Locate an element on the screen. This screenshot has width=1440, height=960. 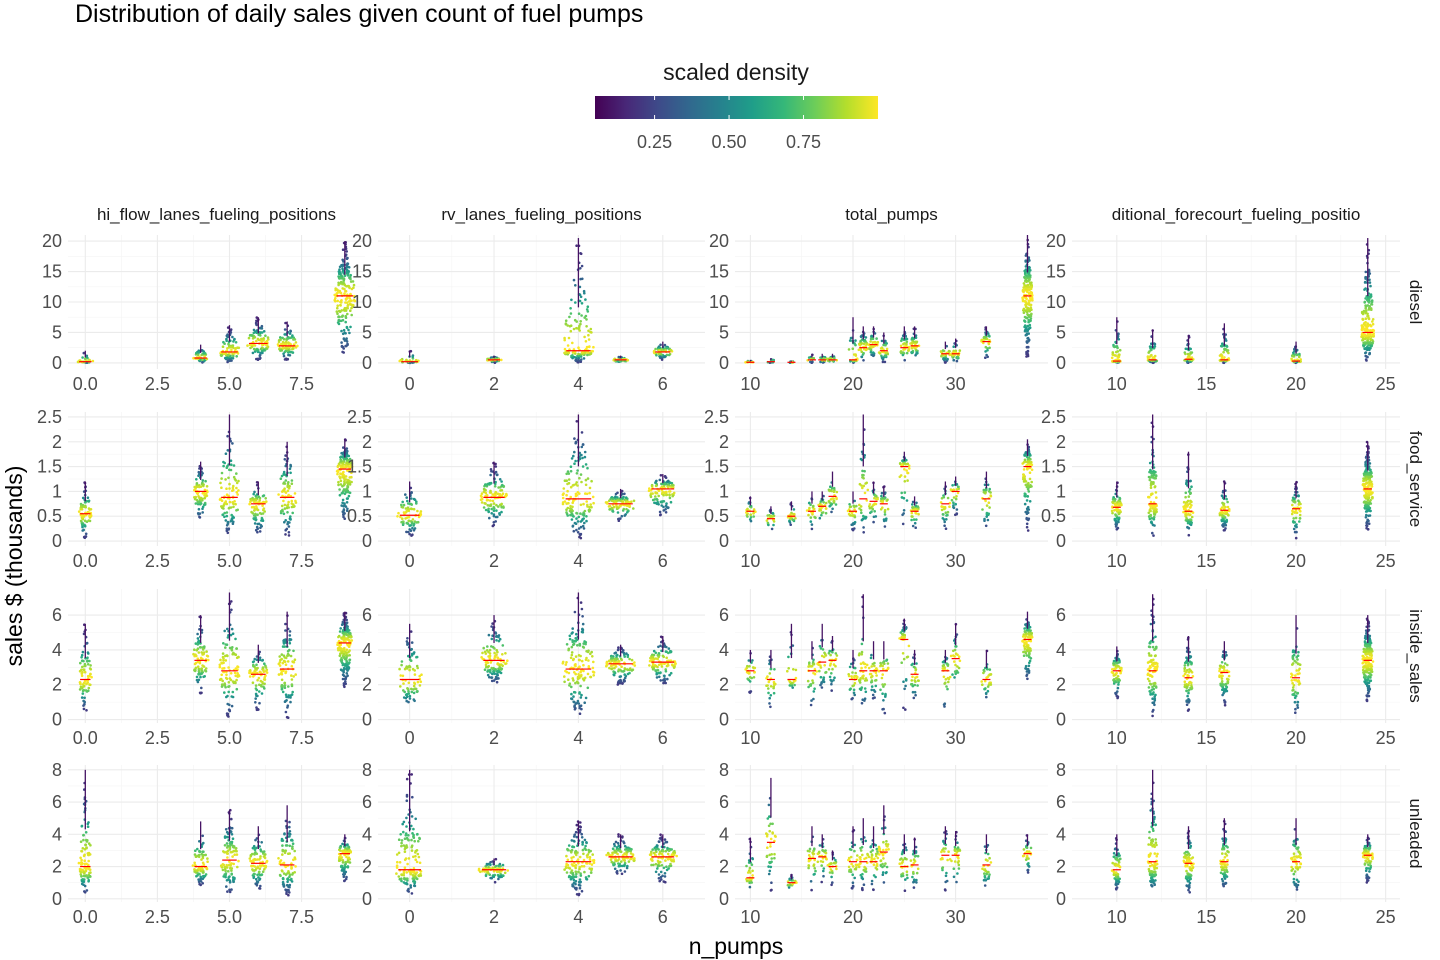
x-tick-label: 2.5 is located at coordinates (157, 384).